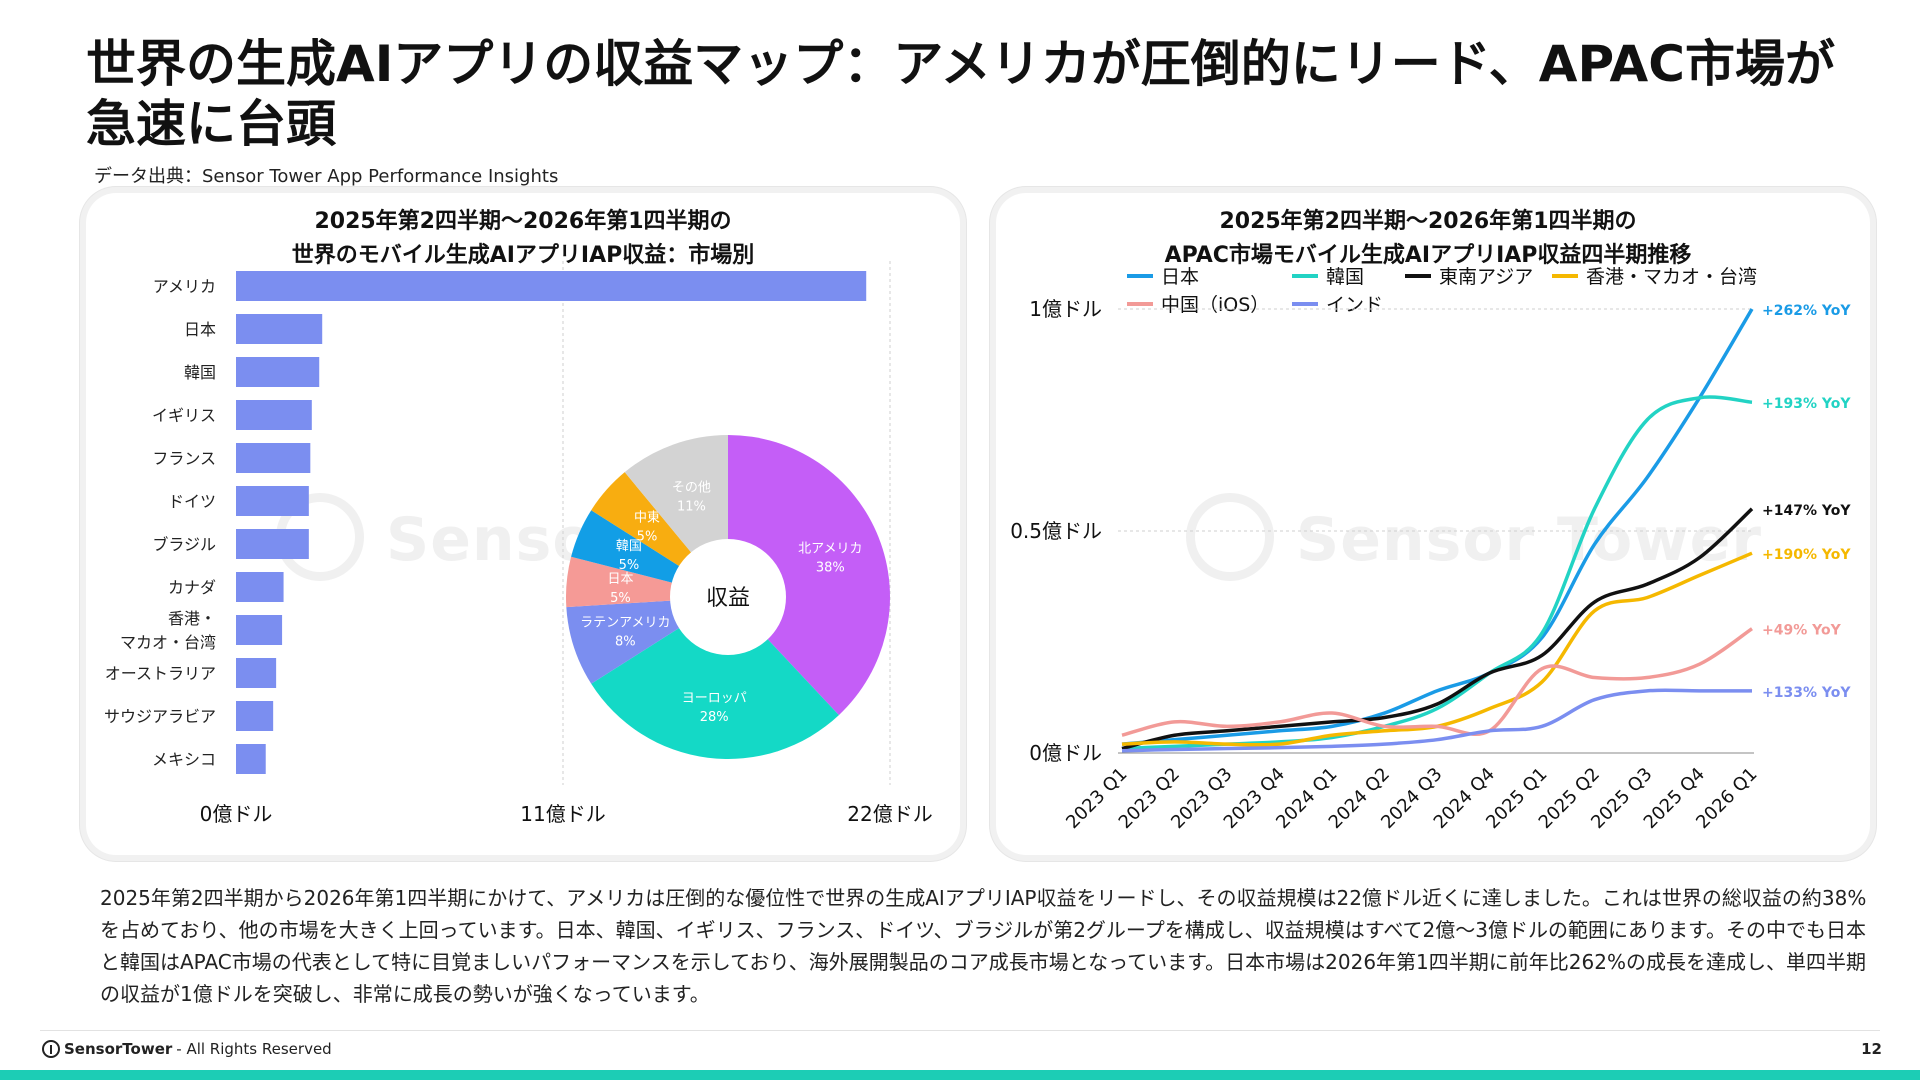  I want to click on legend-label: 香港・マカオ・台湾, so click(1671, 277).